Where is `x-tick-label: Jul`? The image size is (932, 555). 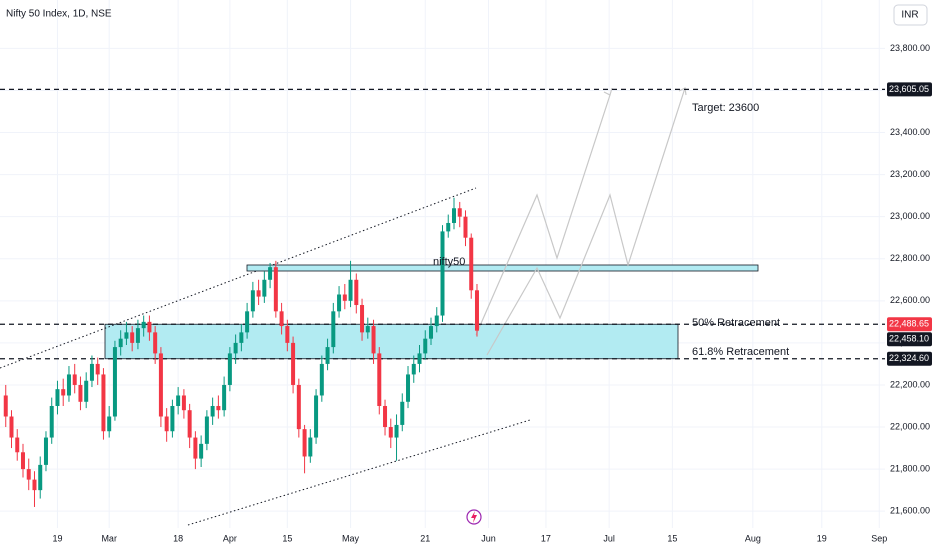
x-tick-label: Jul is located at coordinates (609, 538).